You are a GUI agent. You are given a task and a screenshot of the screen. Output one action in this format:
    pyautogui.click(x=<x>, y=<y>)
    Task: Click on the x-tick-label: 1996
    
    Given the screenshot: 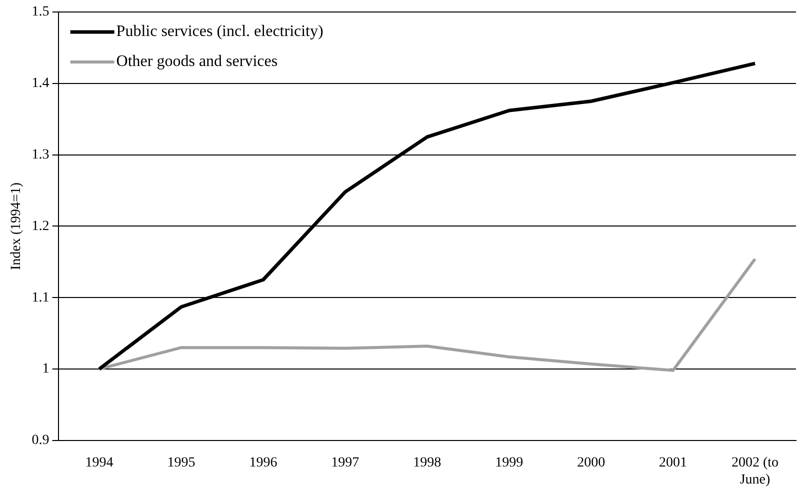 What is the action you would take?
    pyautogui.click(x=263, y=462)
    